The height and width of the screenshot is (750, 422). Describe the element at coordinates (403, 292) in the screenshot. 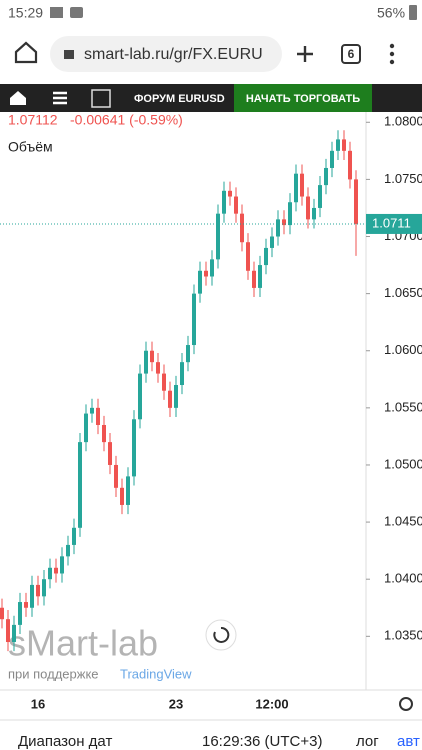

I see `y-tick-label: 1.0650` at that location.